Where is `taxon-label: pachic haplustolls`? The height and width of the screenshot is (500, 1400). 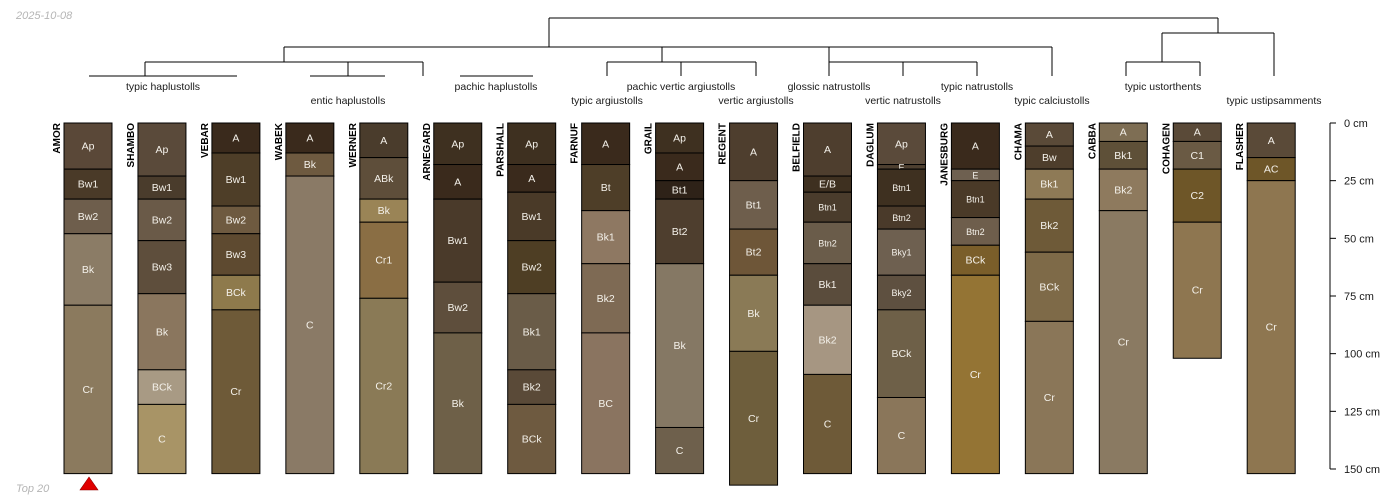
taxon-label: pachic haplustolls is located at coordinates (496, 87).